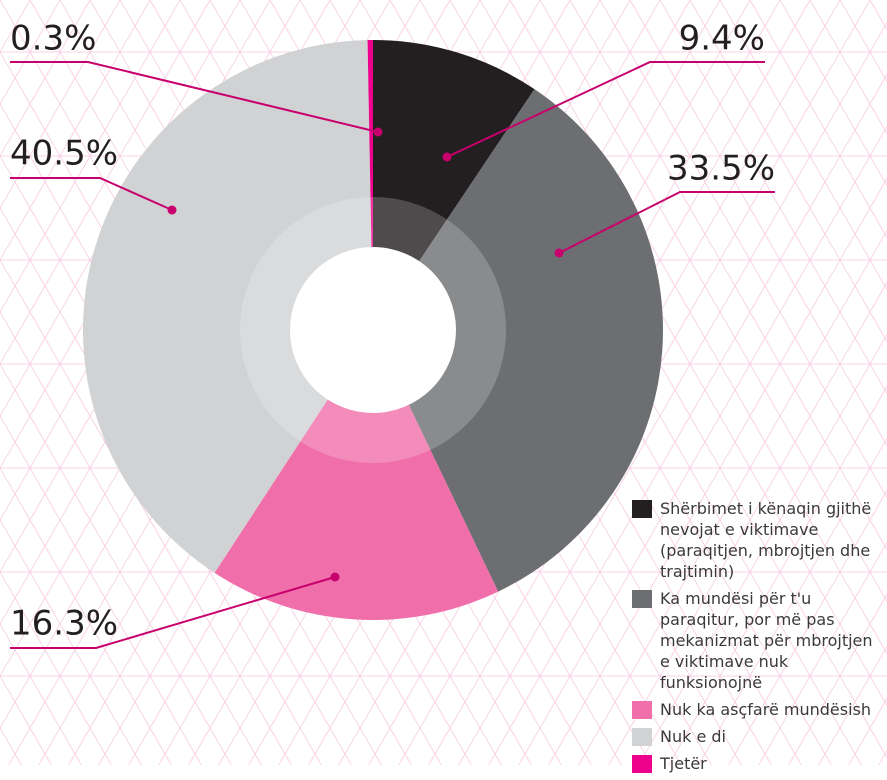 This screenshot has width=887, height=780. I want to click on value-label: 0.3%, so click(53, 39).